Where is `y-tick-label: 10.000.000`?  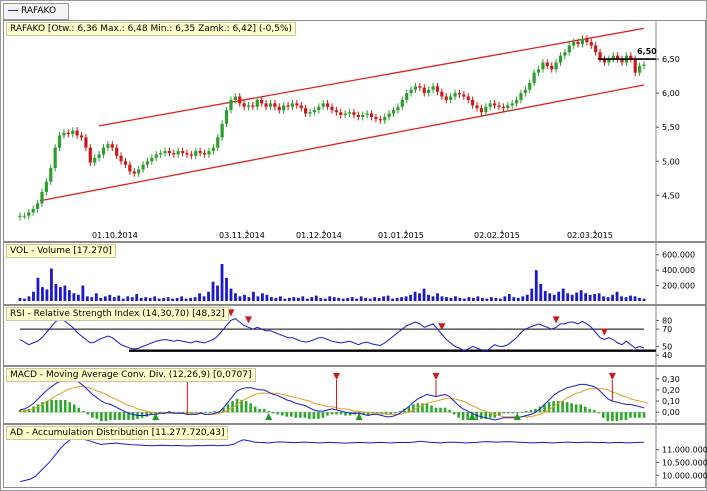
y-tick-label: 10.000.000 is located at coordinates (684, 475).